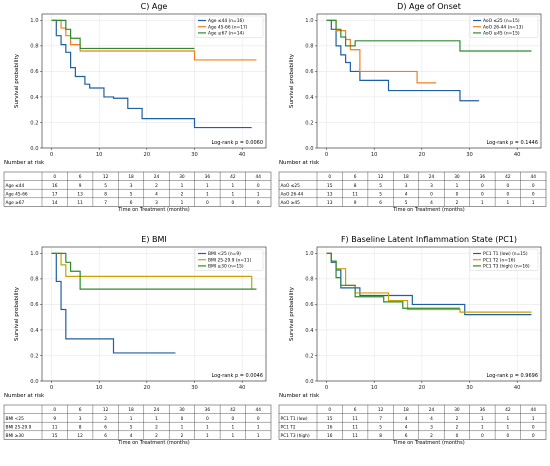  What do you see at coordinates (15, 186) in the screenshot?
I see `risk-table-group-label: Age ≤44` at bounding box center [15, 186].